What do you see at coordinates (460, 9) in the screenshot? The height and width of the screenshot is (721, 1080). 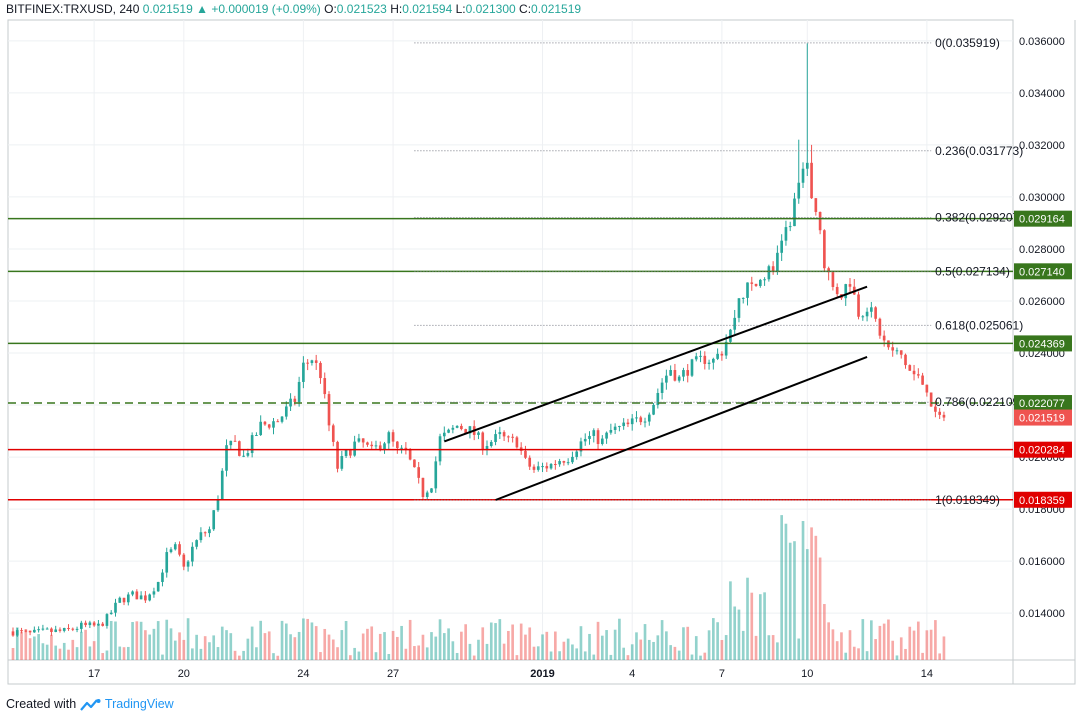 I see `low-label: L:` at bounding box center [460, 9].